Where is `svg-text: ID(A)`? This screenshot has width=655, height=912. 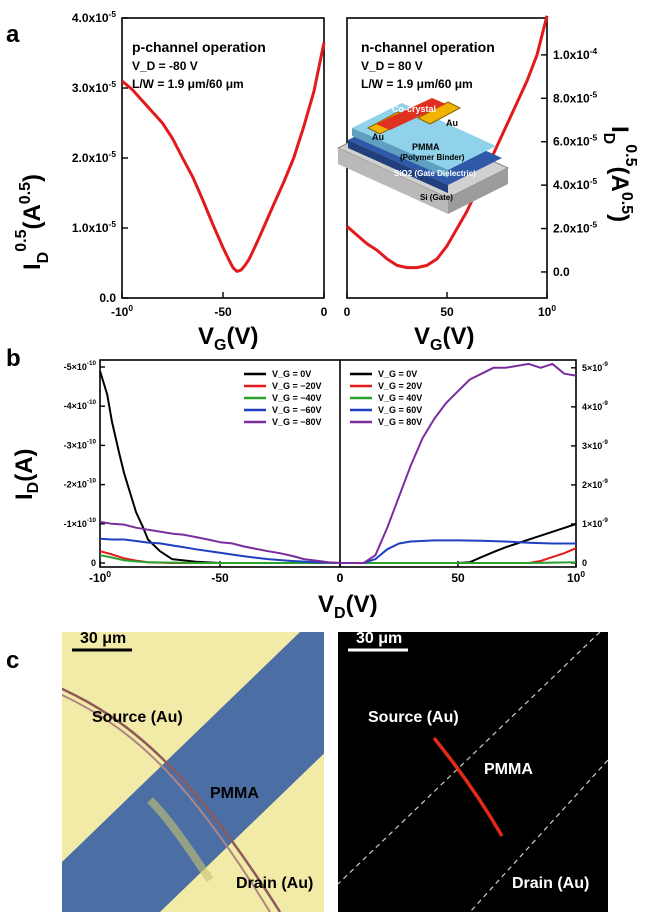
svg-text: ID(A) is located at coordinates (26, 474).